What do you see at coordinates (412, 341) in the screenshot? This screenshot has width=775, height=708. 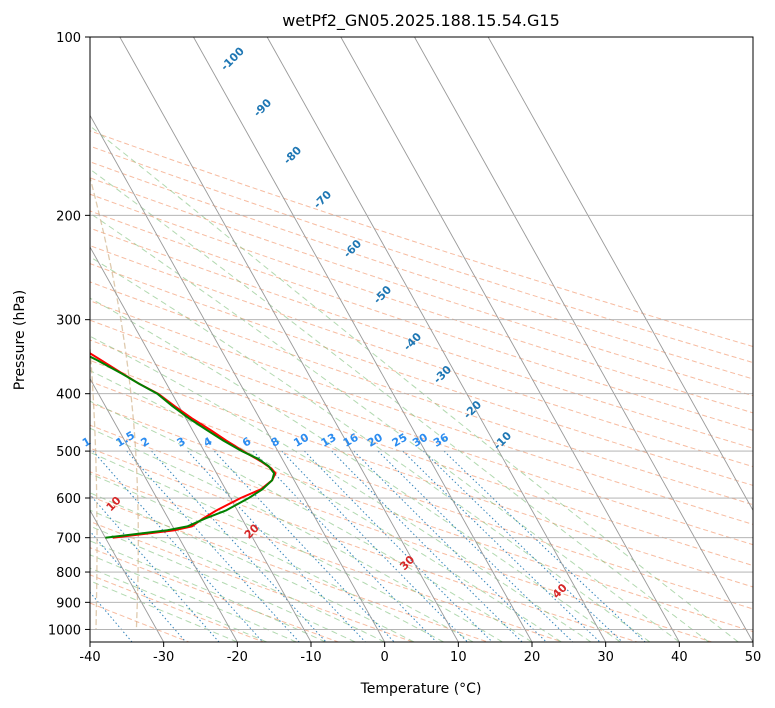 I see `dry-adiabat-label: -40` at bounding box center [412, 341].